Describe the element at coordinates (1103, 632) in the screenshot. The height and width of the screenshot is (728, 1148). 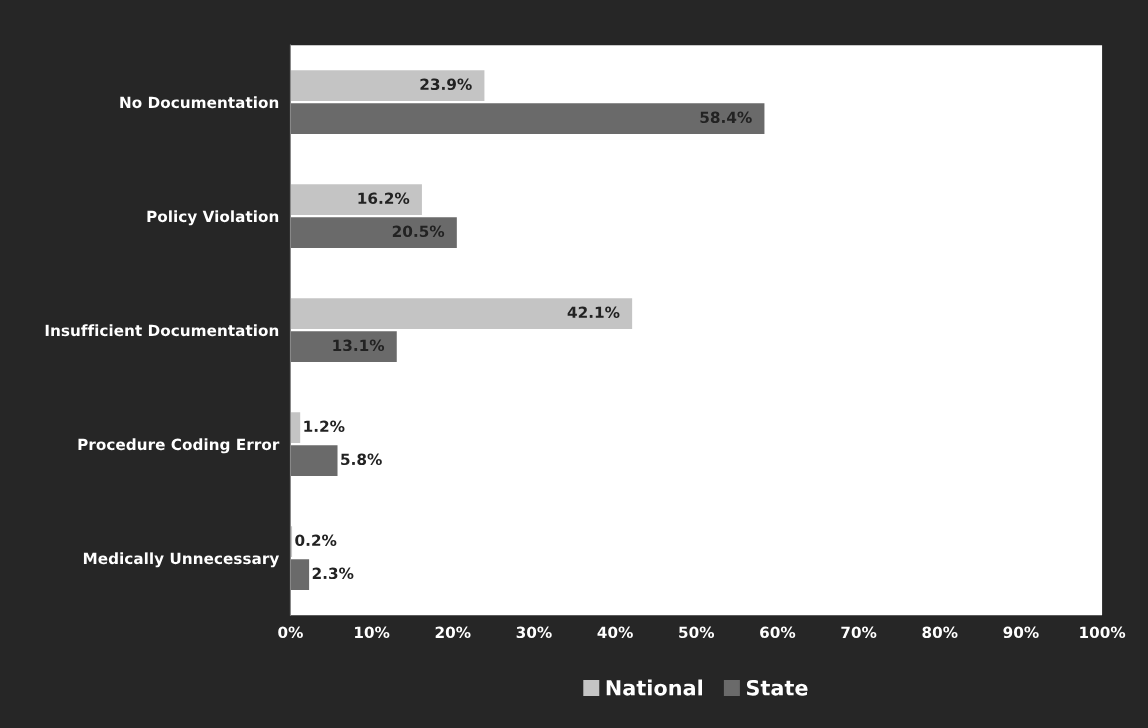
I see `x-tick-label: 100%` at that location.